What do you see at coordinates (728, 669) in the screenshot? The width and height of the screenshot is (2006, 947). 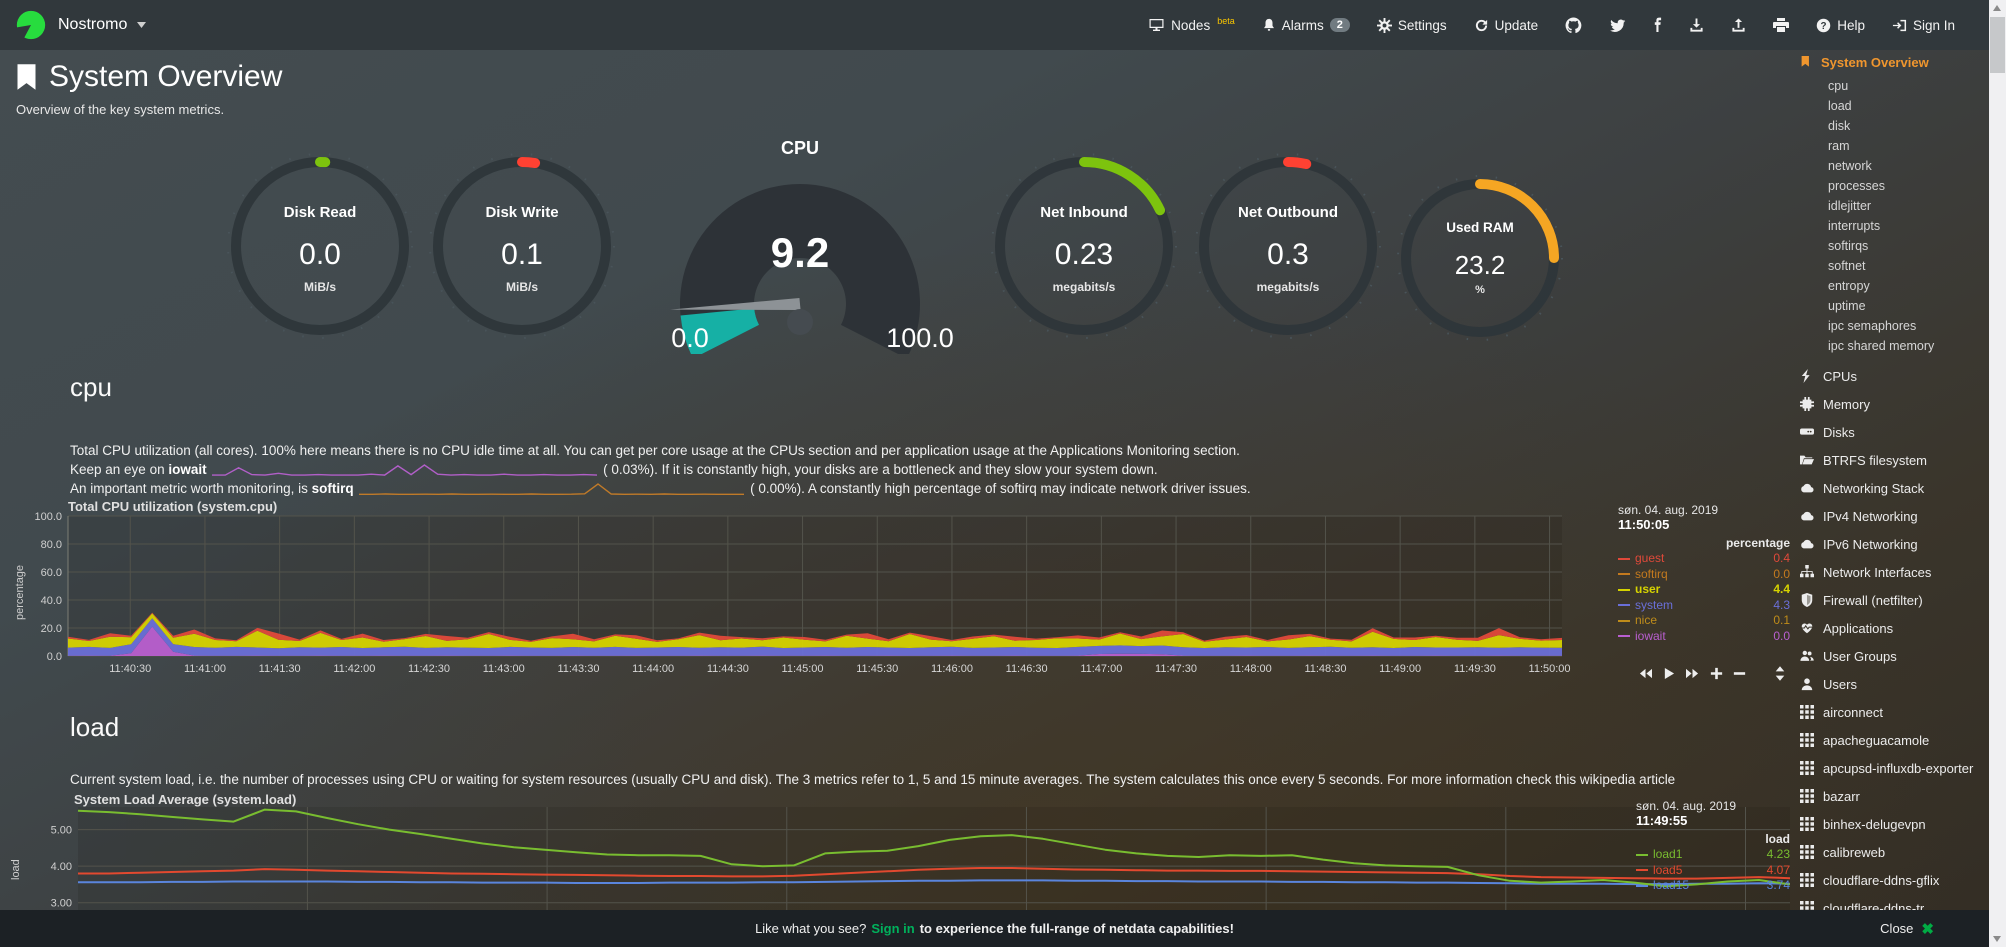 I see `svg-text: 11:44:30` at bounding box center [728, 669].